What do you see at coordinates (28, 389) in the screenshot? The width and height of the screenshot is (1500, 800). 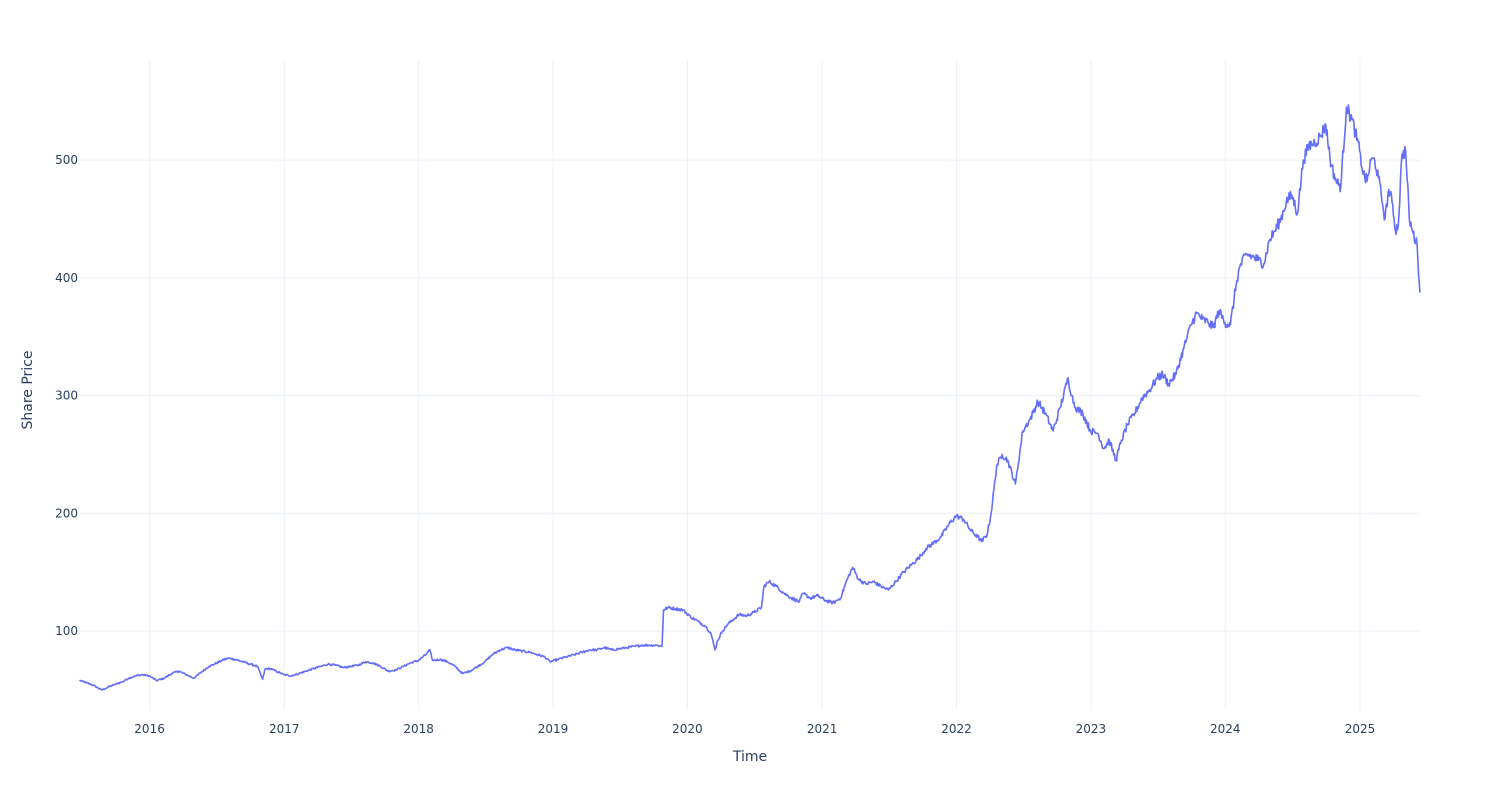 I see `y-axis-title: Share Price` at bounding box center [28, 389].